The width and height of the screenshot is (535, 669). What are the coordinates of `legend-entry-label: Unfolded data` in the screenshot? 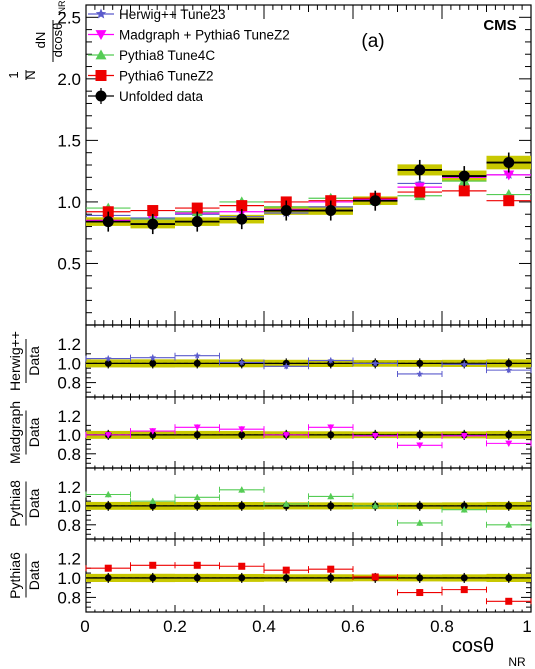 It's located at (161, 96).